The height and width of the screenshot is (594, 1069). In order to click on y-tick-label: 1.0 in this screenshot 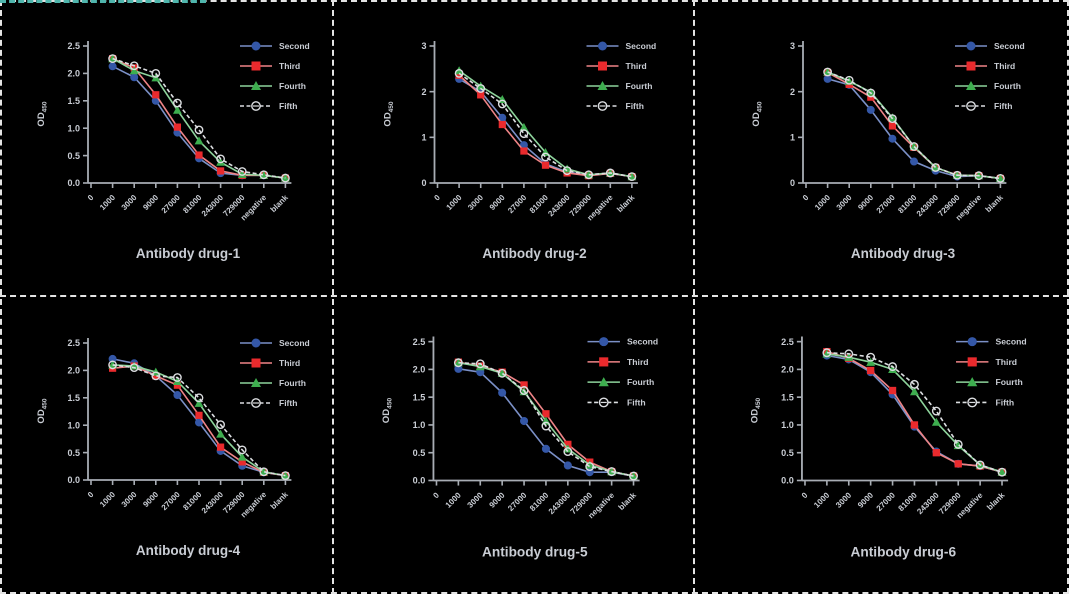, I will do `click(73, 128)`.